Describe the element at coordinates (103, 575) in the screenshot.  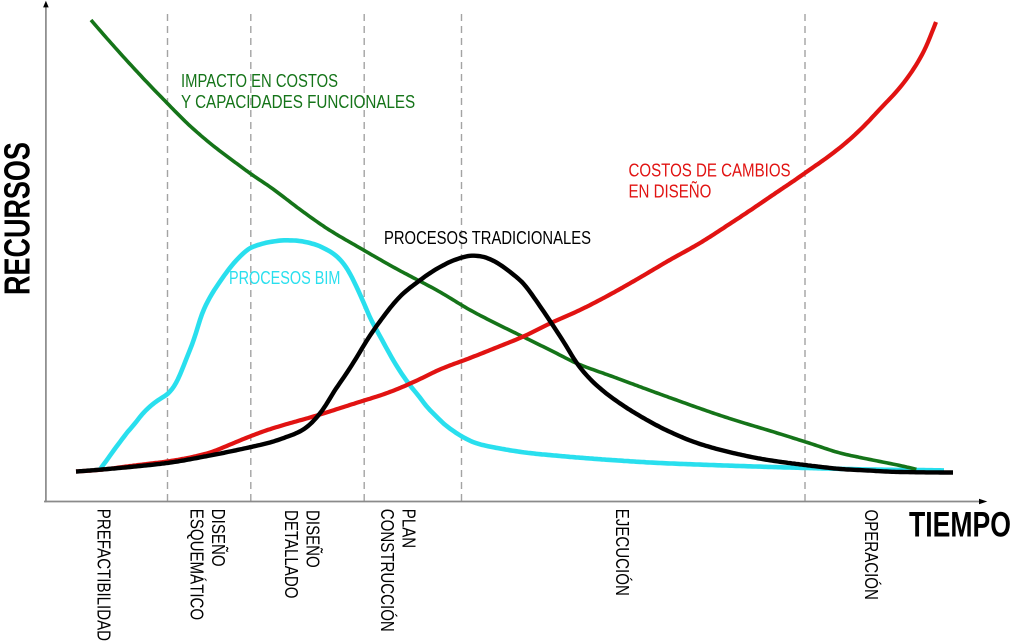
I see `svg-text: PREFACTIBILIDAD` at that location.